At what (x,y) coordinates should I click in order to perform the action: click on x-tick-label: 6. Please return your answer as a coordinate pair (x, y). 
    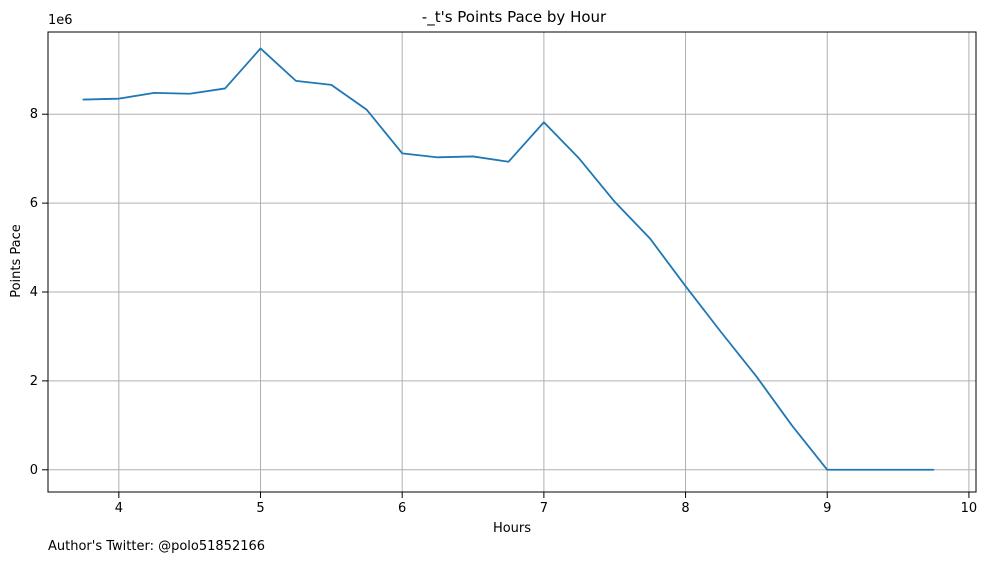
    Looking at the image, I should click on (402, 508).